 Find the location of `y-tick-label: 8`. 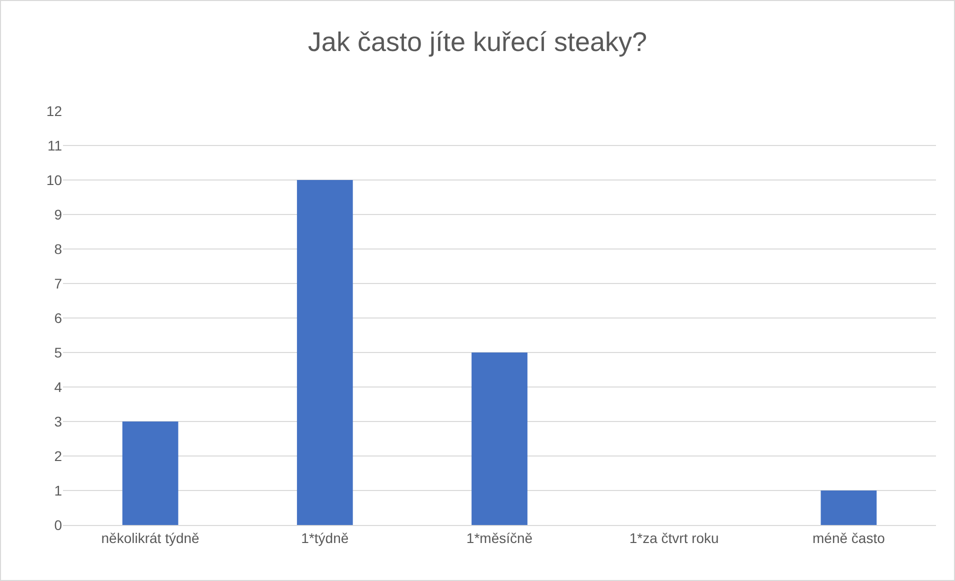

y-tick-label: 8 is located at coordinates (58, 248).